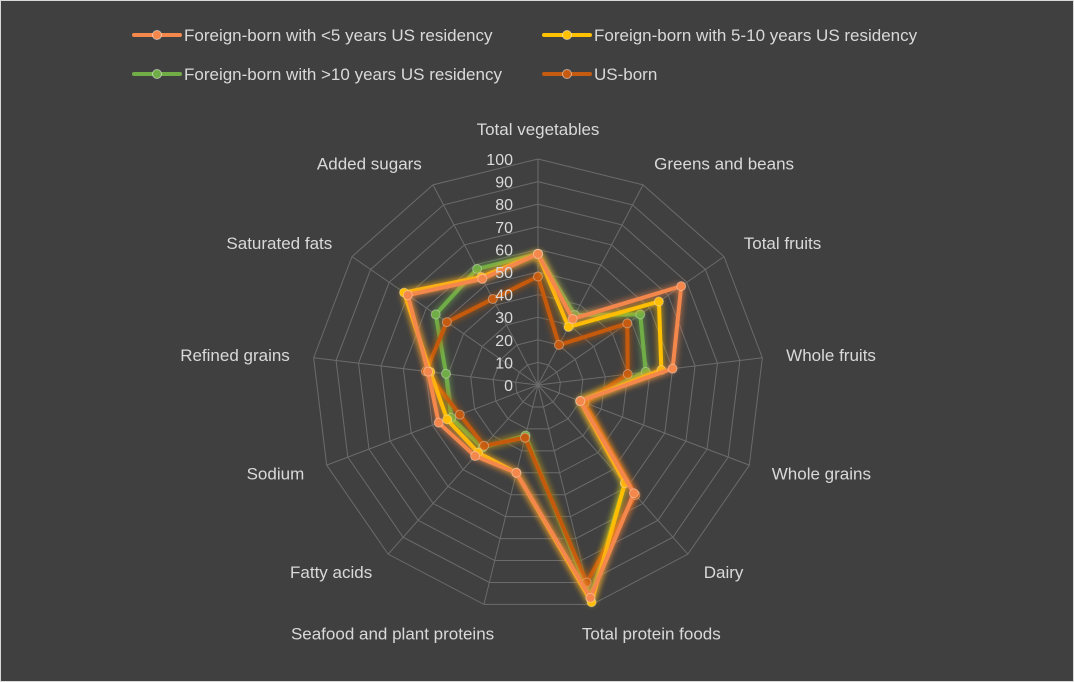 The height and width of the screenshot is (682, 1074). Describe the element at coordinates (279, 243) in the screenshot. I see `category-label: Saturated fats` at that location.